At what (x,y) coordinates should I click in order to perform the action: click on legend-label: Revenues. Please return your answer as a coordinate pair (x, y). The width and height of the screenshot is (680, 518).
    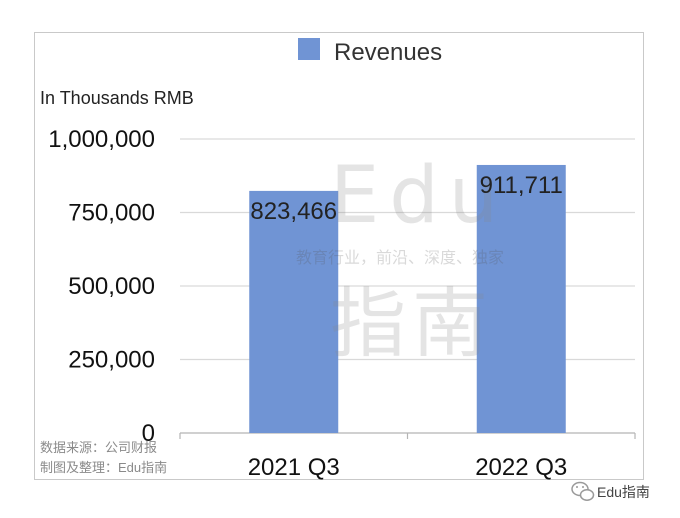
    Looking at the image, I should click on (388, 52).